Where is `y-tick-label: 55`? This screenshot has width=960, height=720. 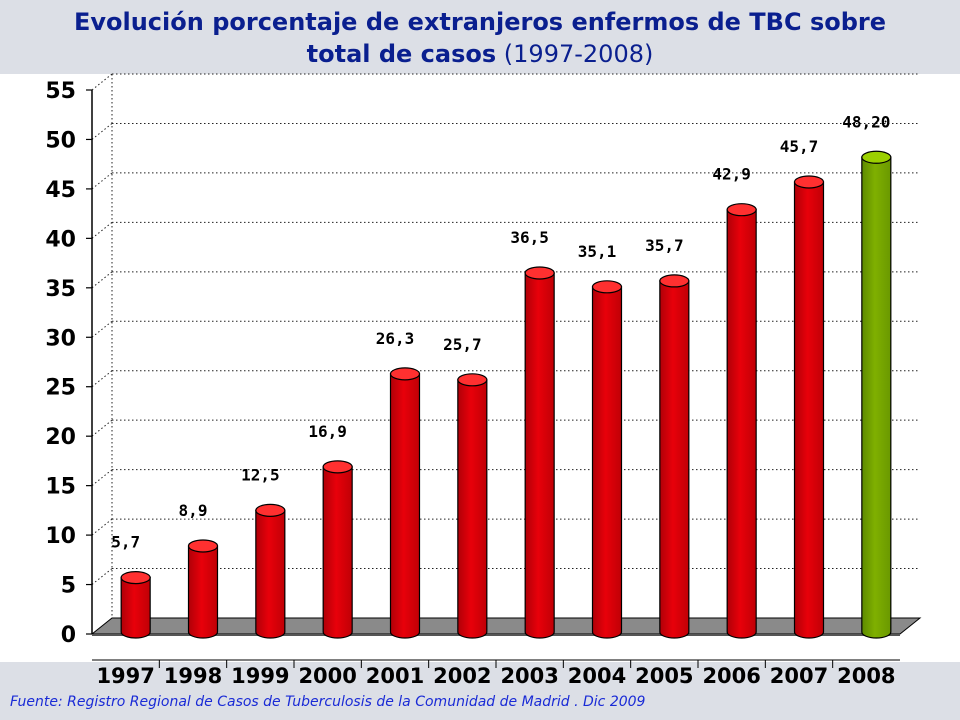 y-tick-label: 55 is located at coordinates (60, 91).